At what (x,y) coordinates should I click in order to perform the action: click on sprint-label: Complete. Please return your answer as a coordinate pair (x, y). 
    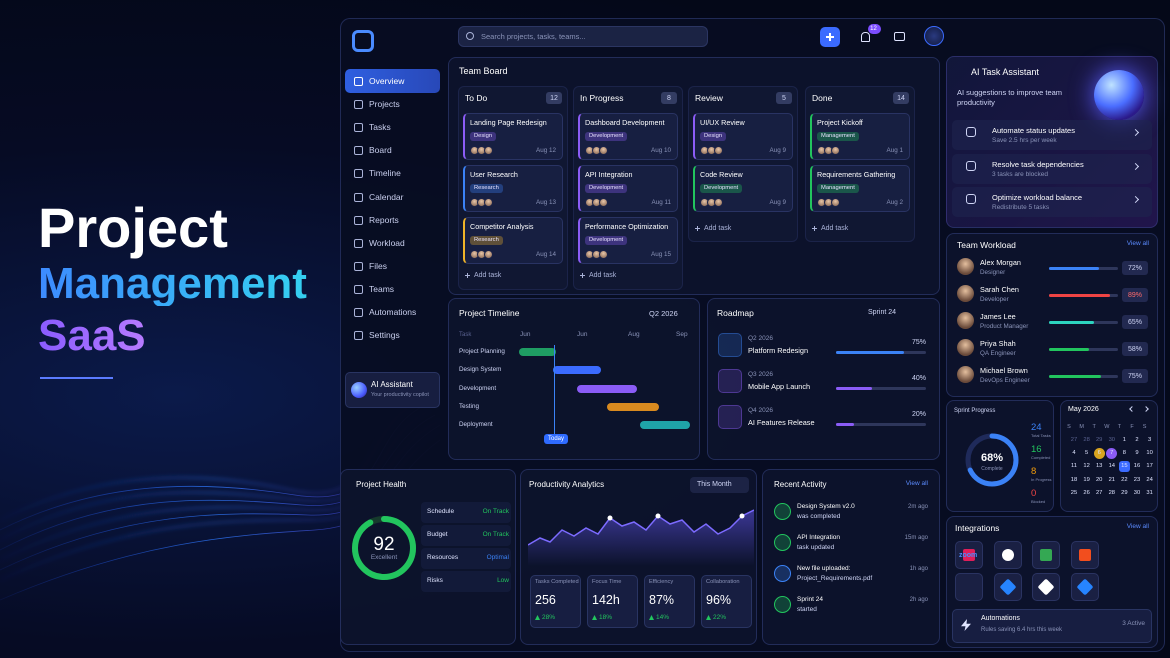
    Looking at the image, I should click on (992, 469).